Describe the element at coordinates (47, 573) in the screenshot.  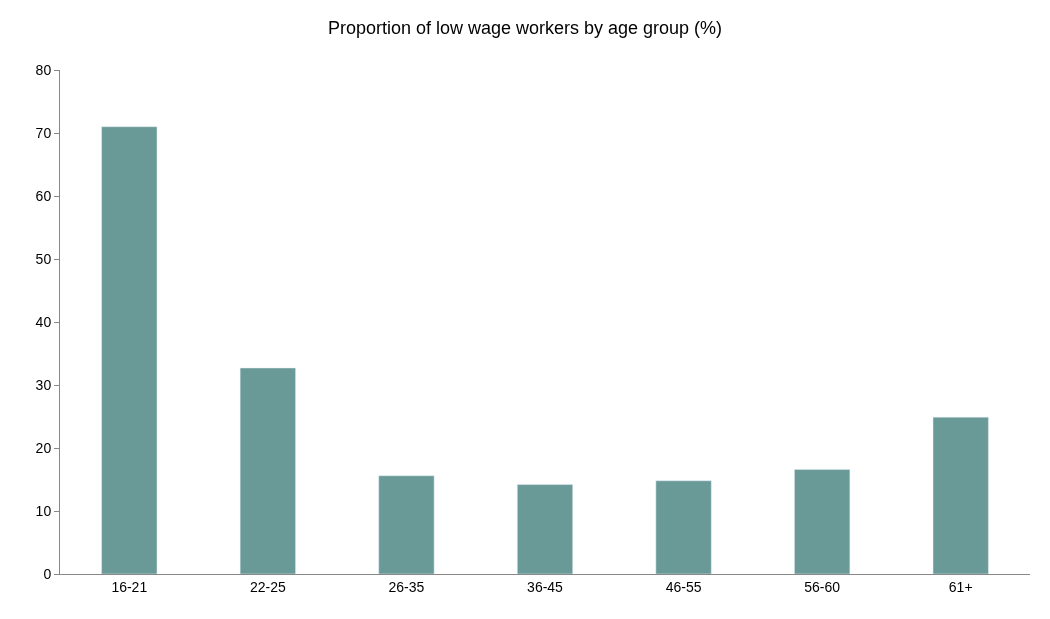
I see `y-tick-label: 0` at that location.